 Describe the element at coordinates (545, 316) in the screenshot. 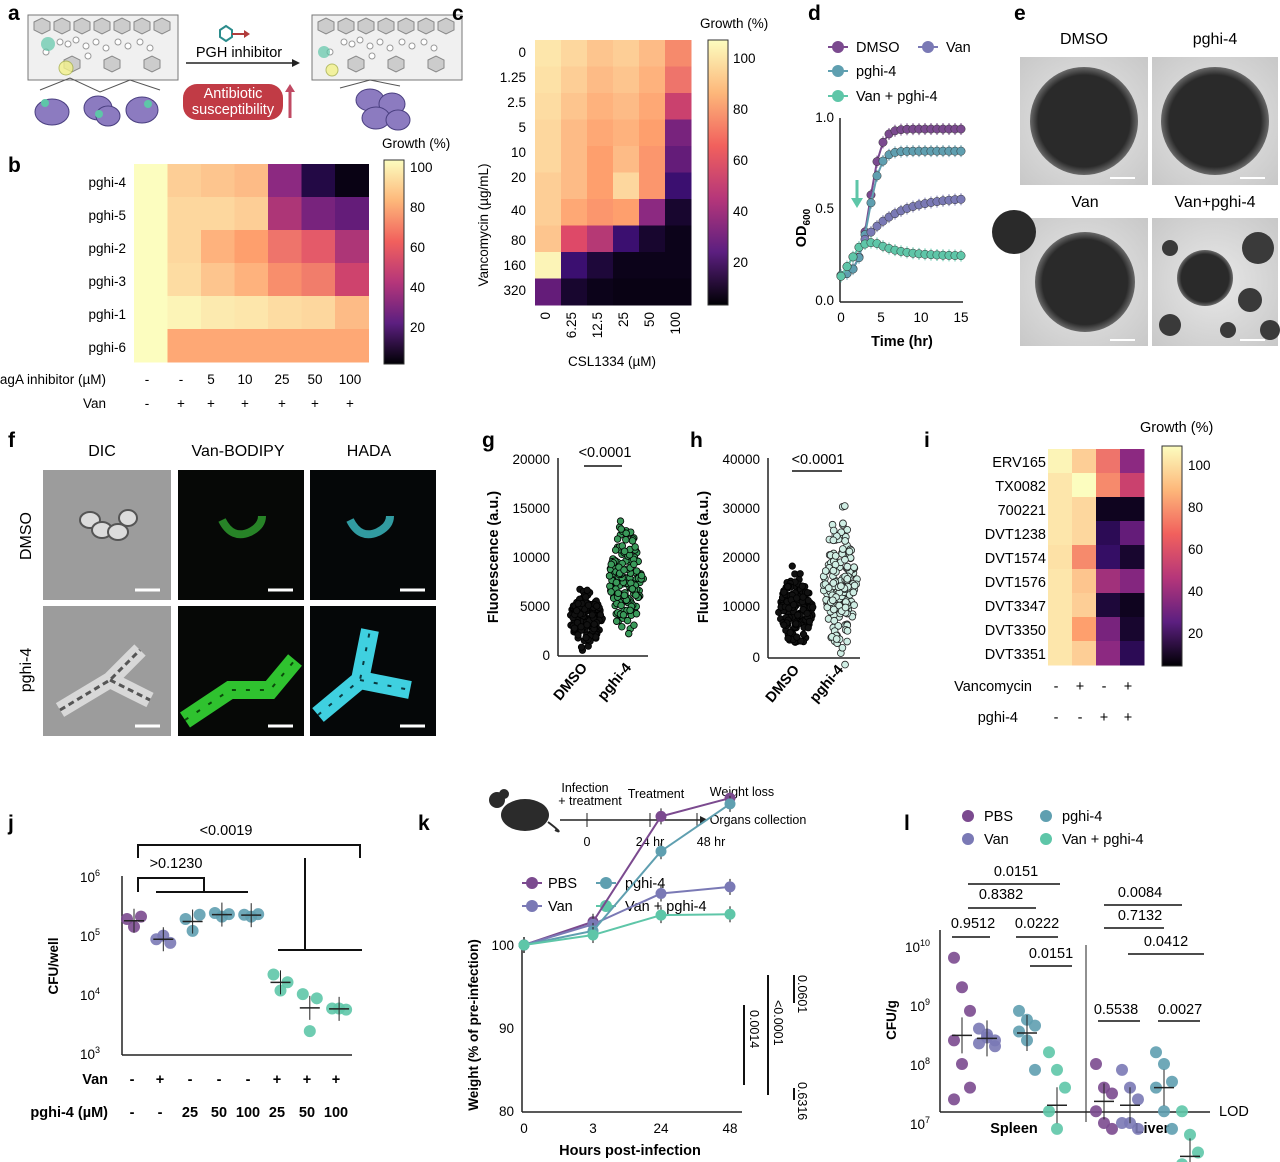

I see `col-label: 0` at that location.